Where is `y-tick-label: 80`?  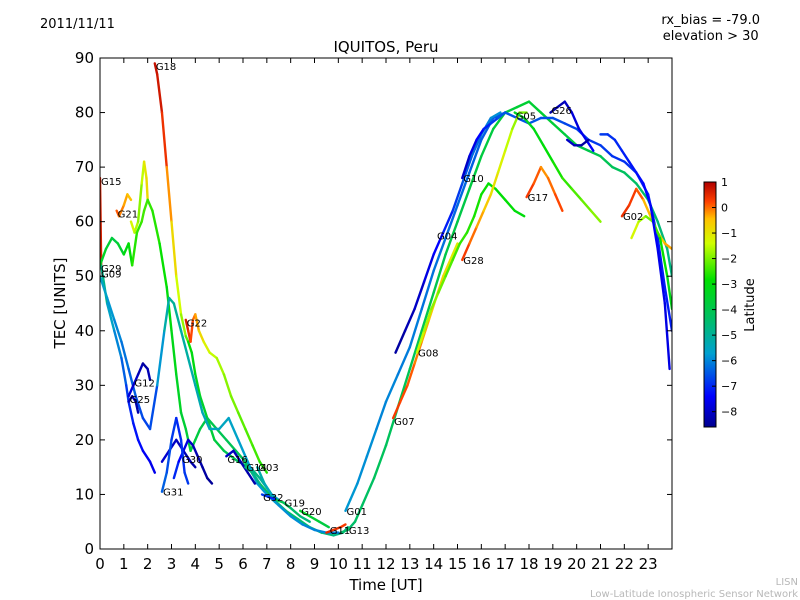 y-tick-label: 80 is located at coordinates (84, 113).